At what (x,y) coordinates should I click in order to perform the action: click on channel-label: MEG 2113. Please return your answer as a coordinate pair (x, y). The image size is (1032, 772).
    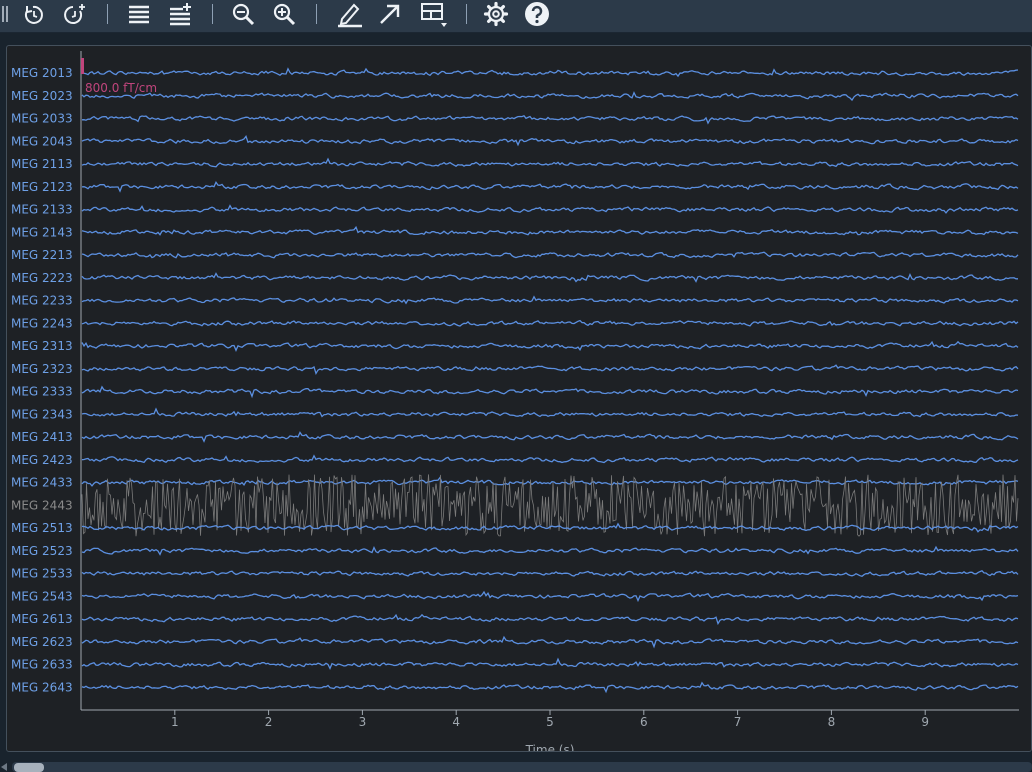
    Looking at the image, I should click on (42, 164).